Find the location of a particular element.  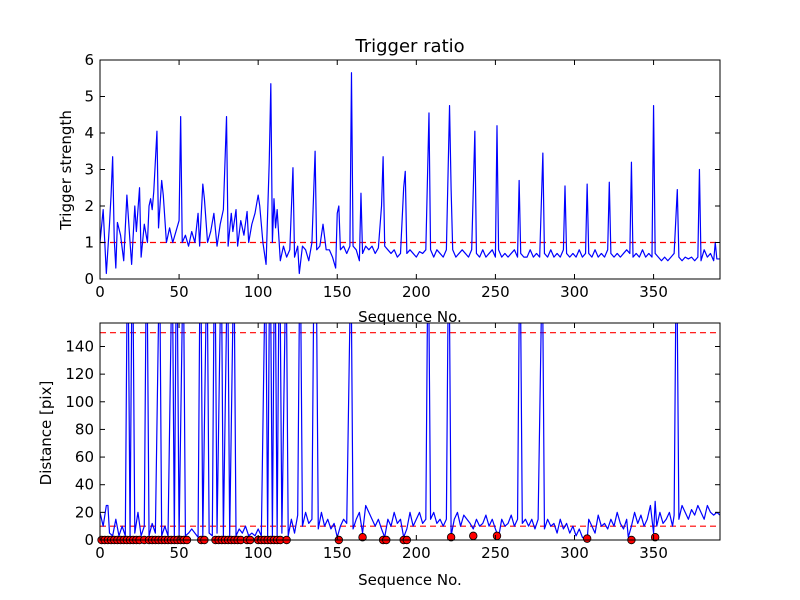

y-tick-label: 4 is located at coordinates (89, 133).